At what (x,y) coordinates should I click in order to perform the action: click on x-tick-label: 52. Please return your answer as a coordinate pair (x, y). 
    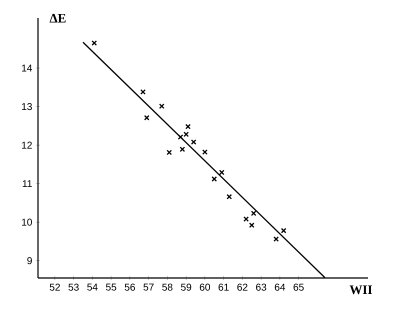
    Looking at the image, I should click on (55, 287).